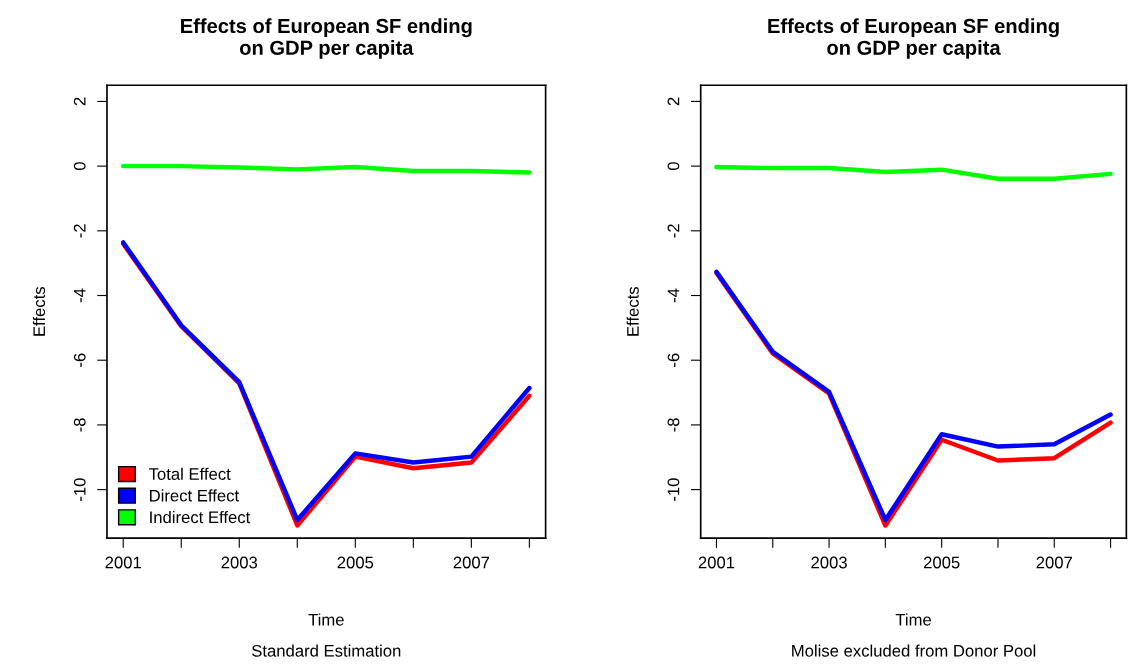  What do you see at coordinates (200, 517) in the screenshot?
I see `legend-label: Indirect Effect` at bounding box center [200, 517].